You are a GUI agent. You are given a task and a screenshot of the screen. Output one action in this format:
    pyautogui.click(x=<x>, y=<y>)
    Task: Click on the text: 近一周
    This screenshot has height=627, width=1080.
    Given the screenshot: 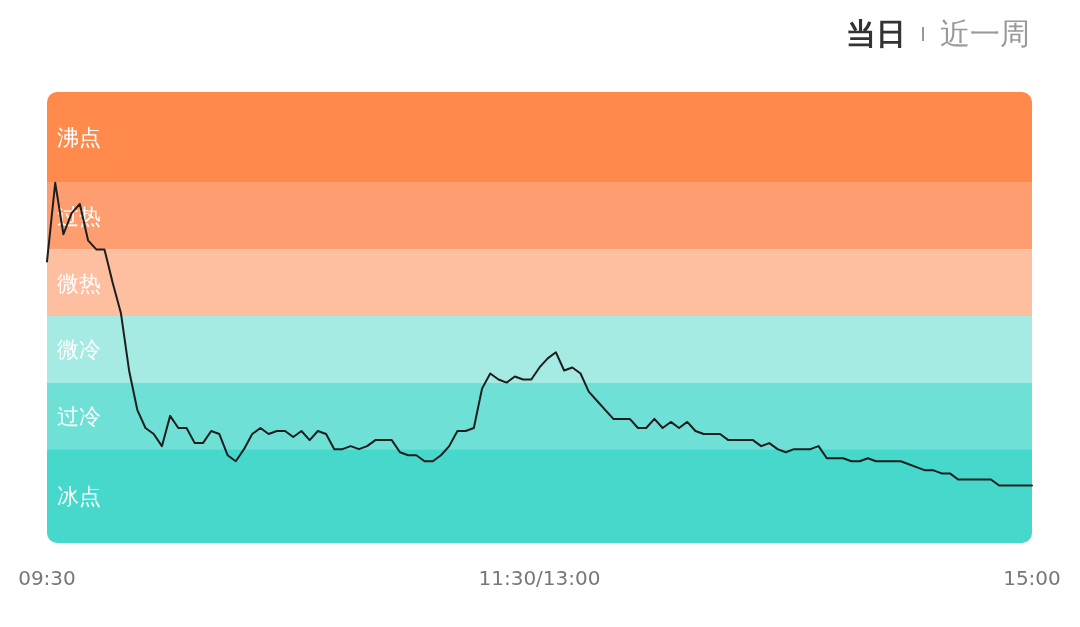 What is the action you would take?
    pyautogui.click(x=985, y=33)
    